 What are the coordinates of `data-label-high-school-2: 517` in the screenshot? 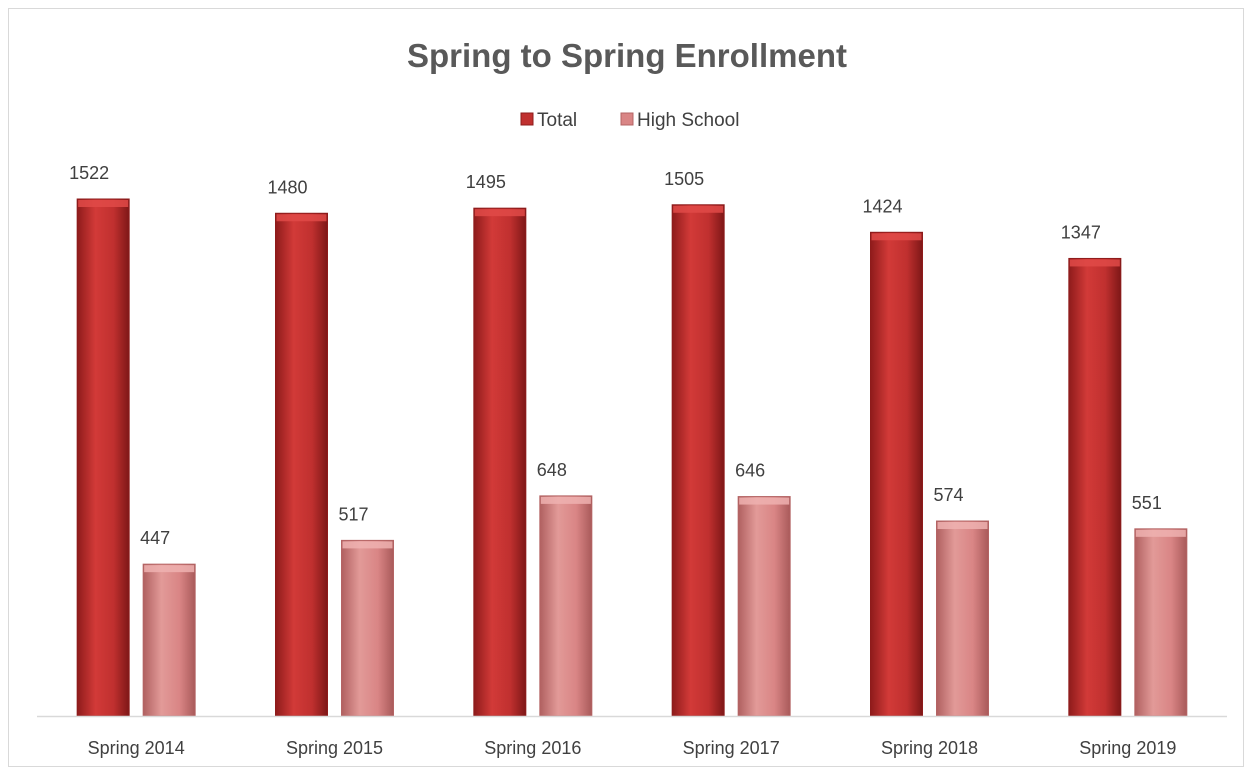 It's located at (353, 514).